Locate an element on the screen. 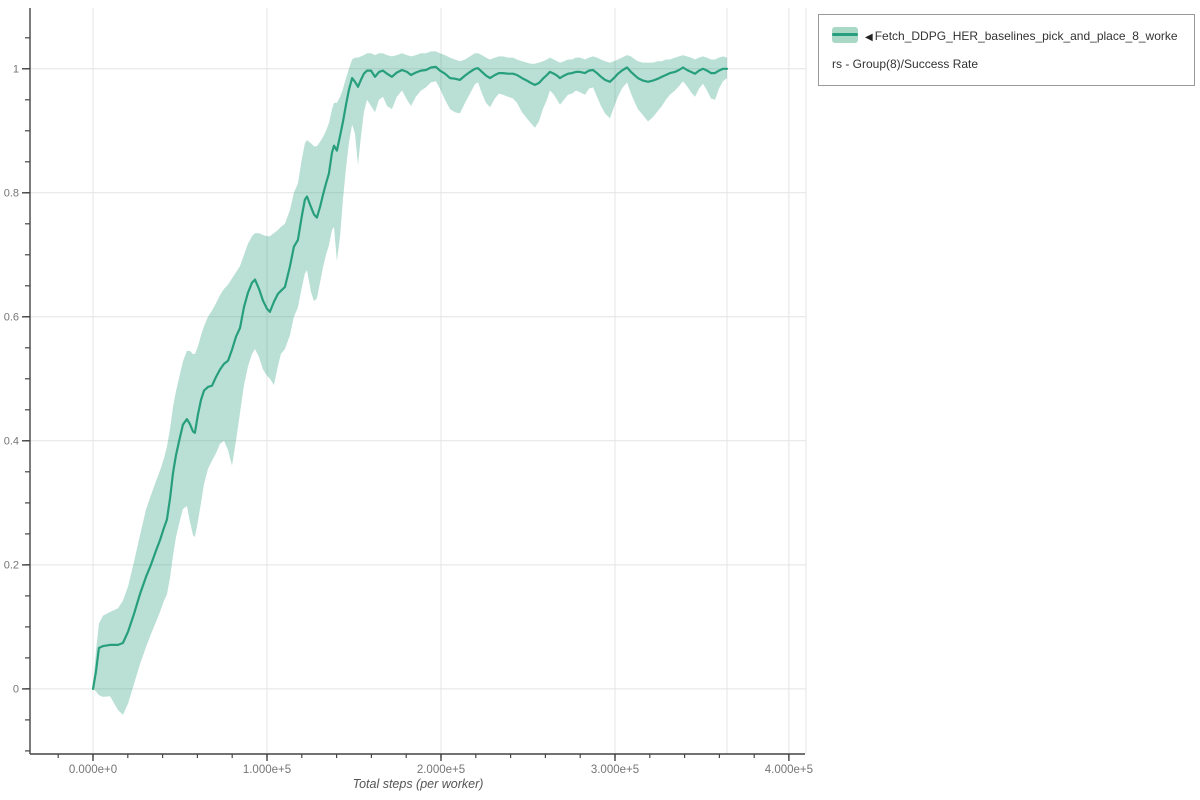 This screenshot has width=1200, height=800. x-tick-label: 2.000e+5 is located at coordinates (441, 770).